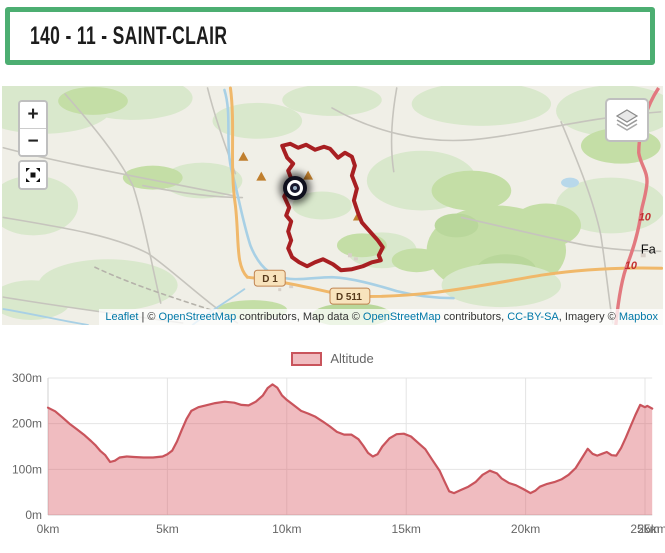 The height and width of the screenshot is (553, 665). I want to click on legend-label: Altitude, so click(352, 358).